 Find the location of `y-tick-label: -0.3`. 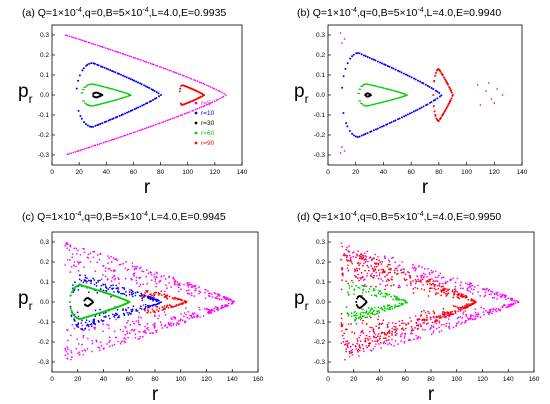

y-tick-label: -0.3 is located at coordinates (44, 155).